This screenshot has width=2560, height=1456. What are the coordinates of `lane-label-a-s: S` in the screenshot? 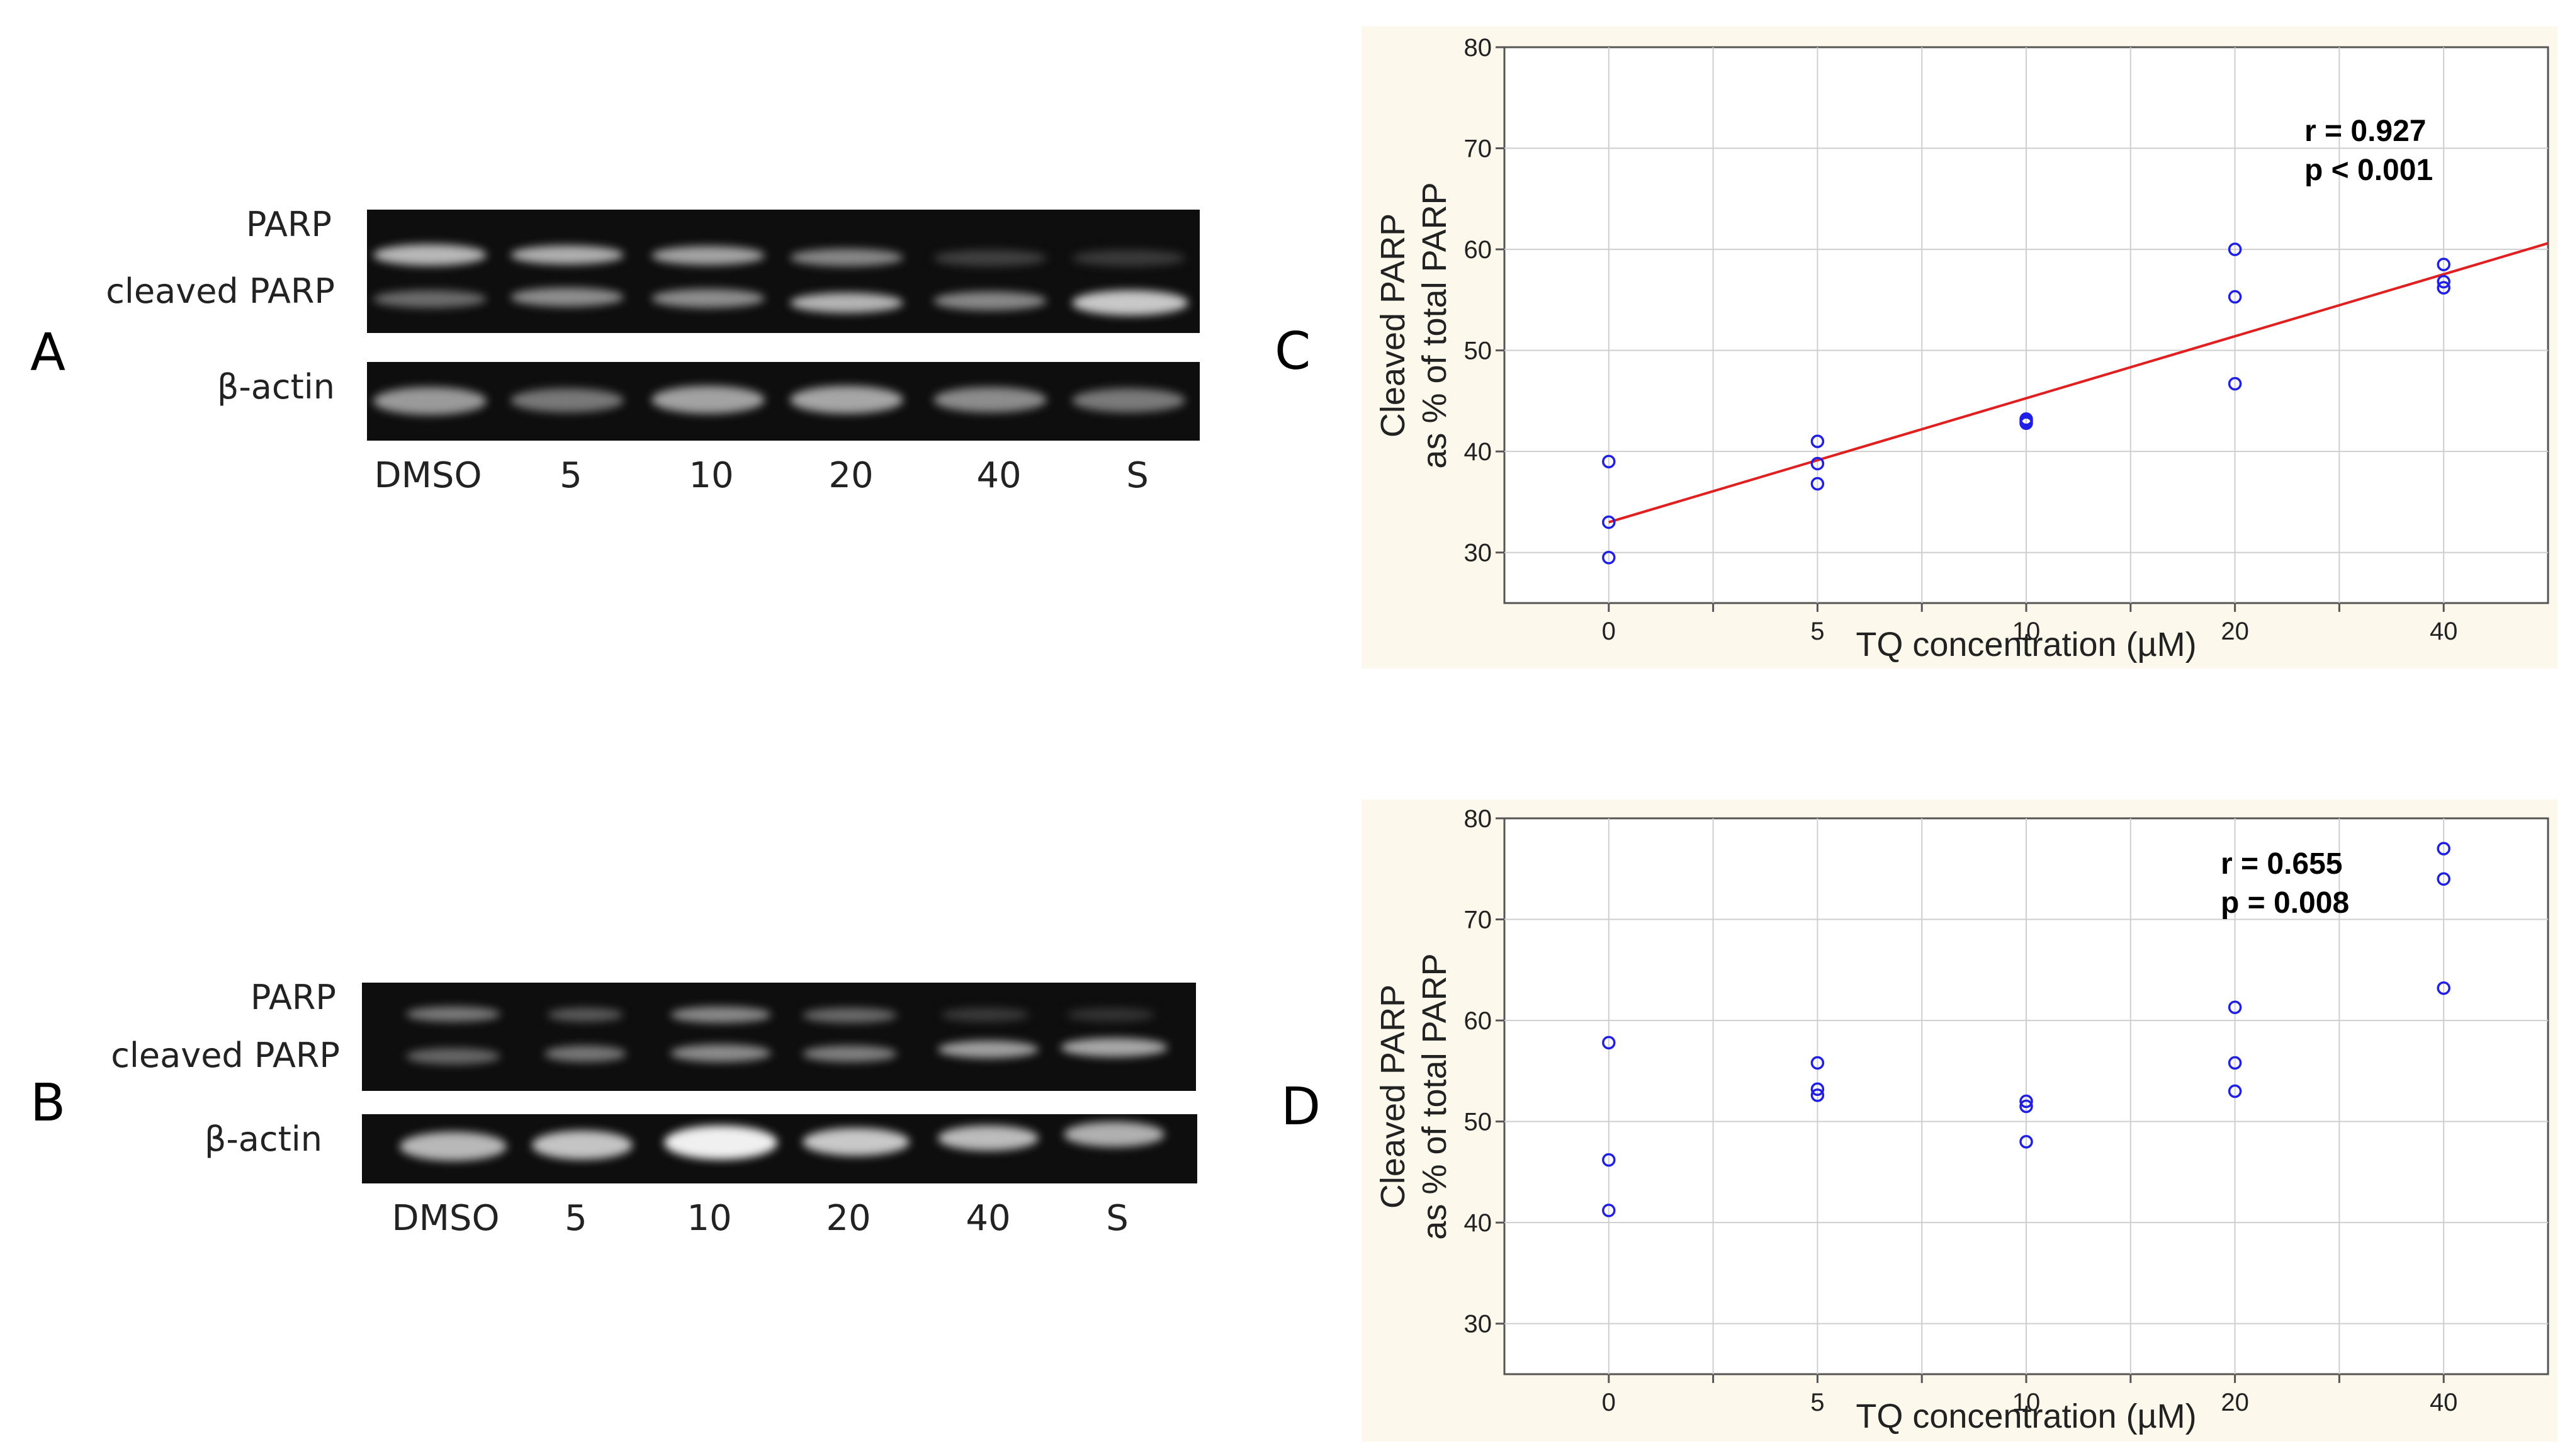 It's located at (1137, 475).